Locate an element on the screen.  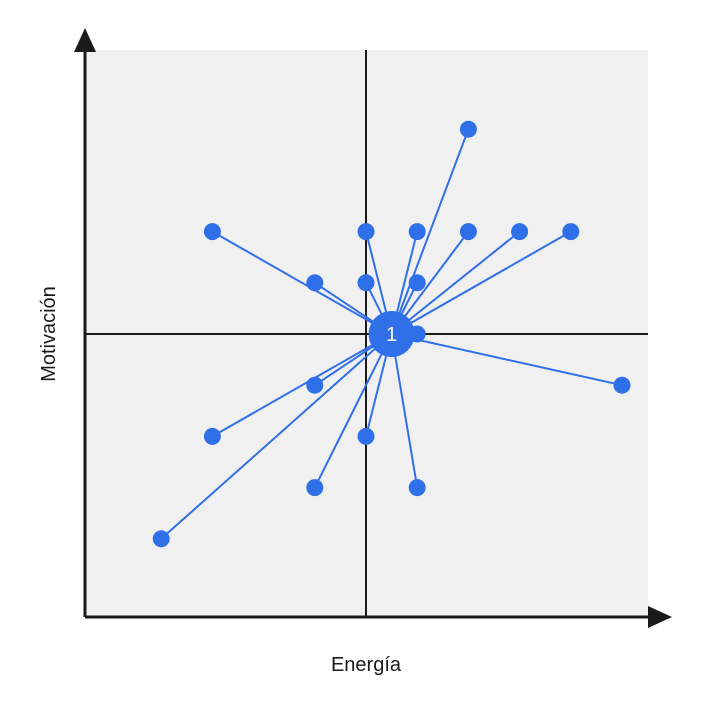
x-axis-arrow-icon is located at coordinates (660, 617).